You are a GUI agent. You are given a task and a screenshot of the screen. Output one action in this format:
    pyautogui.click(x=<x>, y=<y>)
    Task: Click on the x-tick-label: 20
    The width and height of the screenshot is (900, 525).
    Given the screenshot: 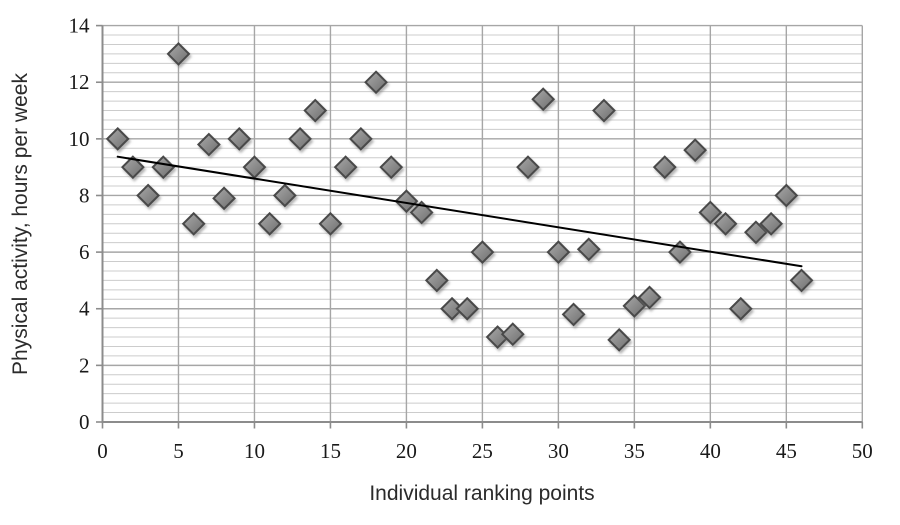 What is the action you would take?
    pyautogui.click(x=406, y=451)
    